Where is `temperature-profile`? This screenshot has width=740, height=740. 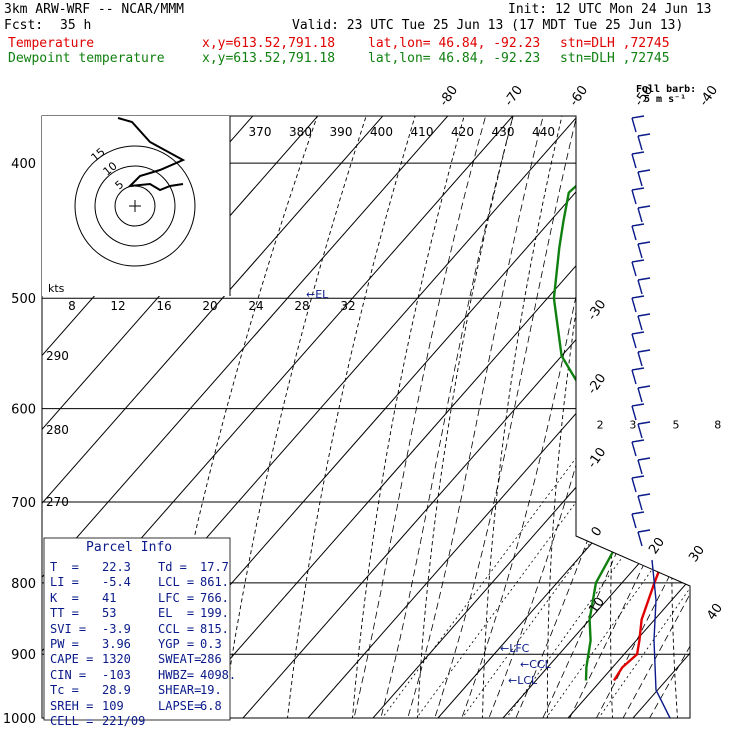
temperature-profile is located at coordinates (651, 399).